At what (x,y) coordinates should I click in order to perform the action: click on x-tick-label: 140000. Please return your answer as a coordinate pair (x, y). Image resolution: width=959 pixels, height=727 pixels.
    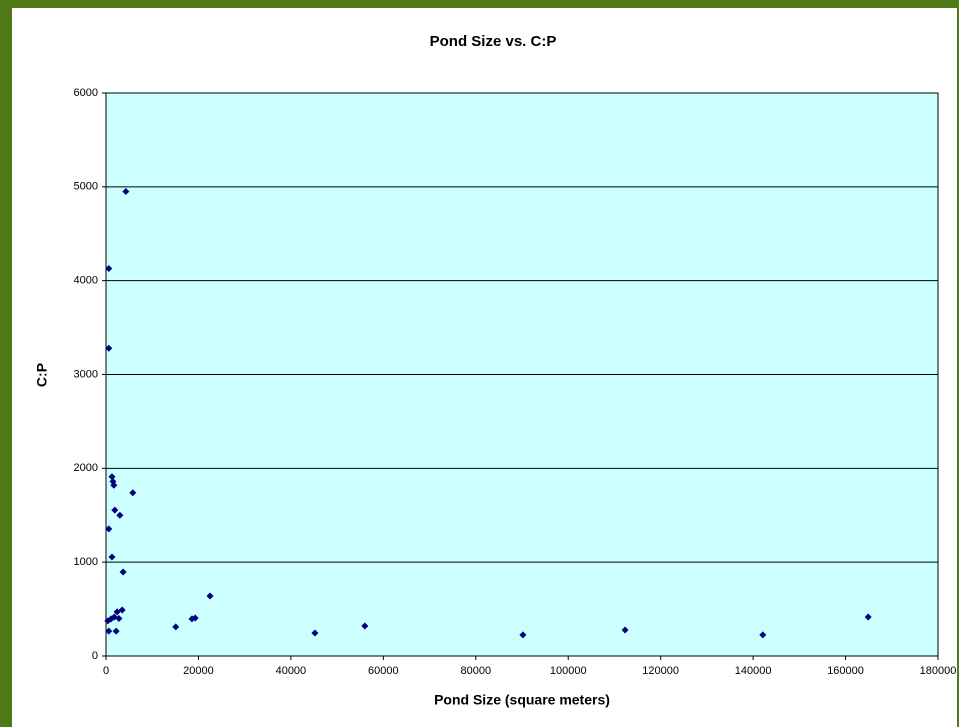
    Looking at the image, I should click on (753, 671).